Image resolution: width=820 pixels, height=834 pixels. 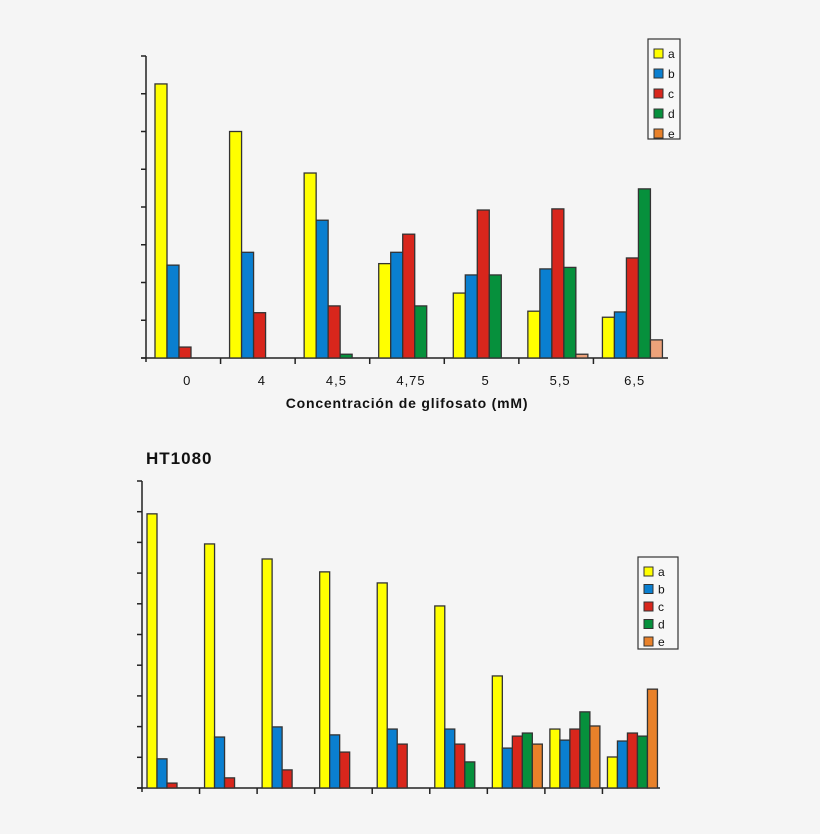 I want to click on legend-box, so click(x=664, y=89).